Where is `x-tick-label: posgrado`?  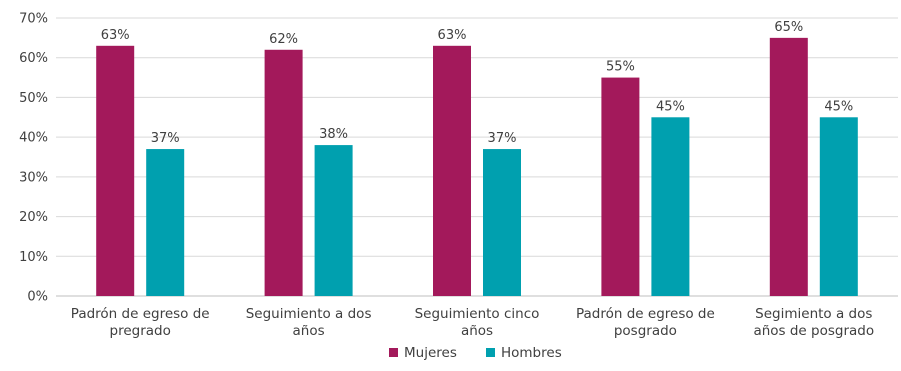 x-tick-label: posgrado is located at coordinates (645, 331).